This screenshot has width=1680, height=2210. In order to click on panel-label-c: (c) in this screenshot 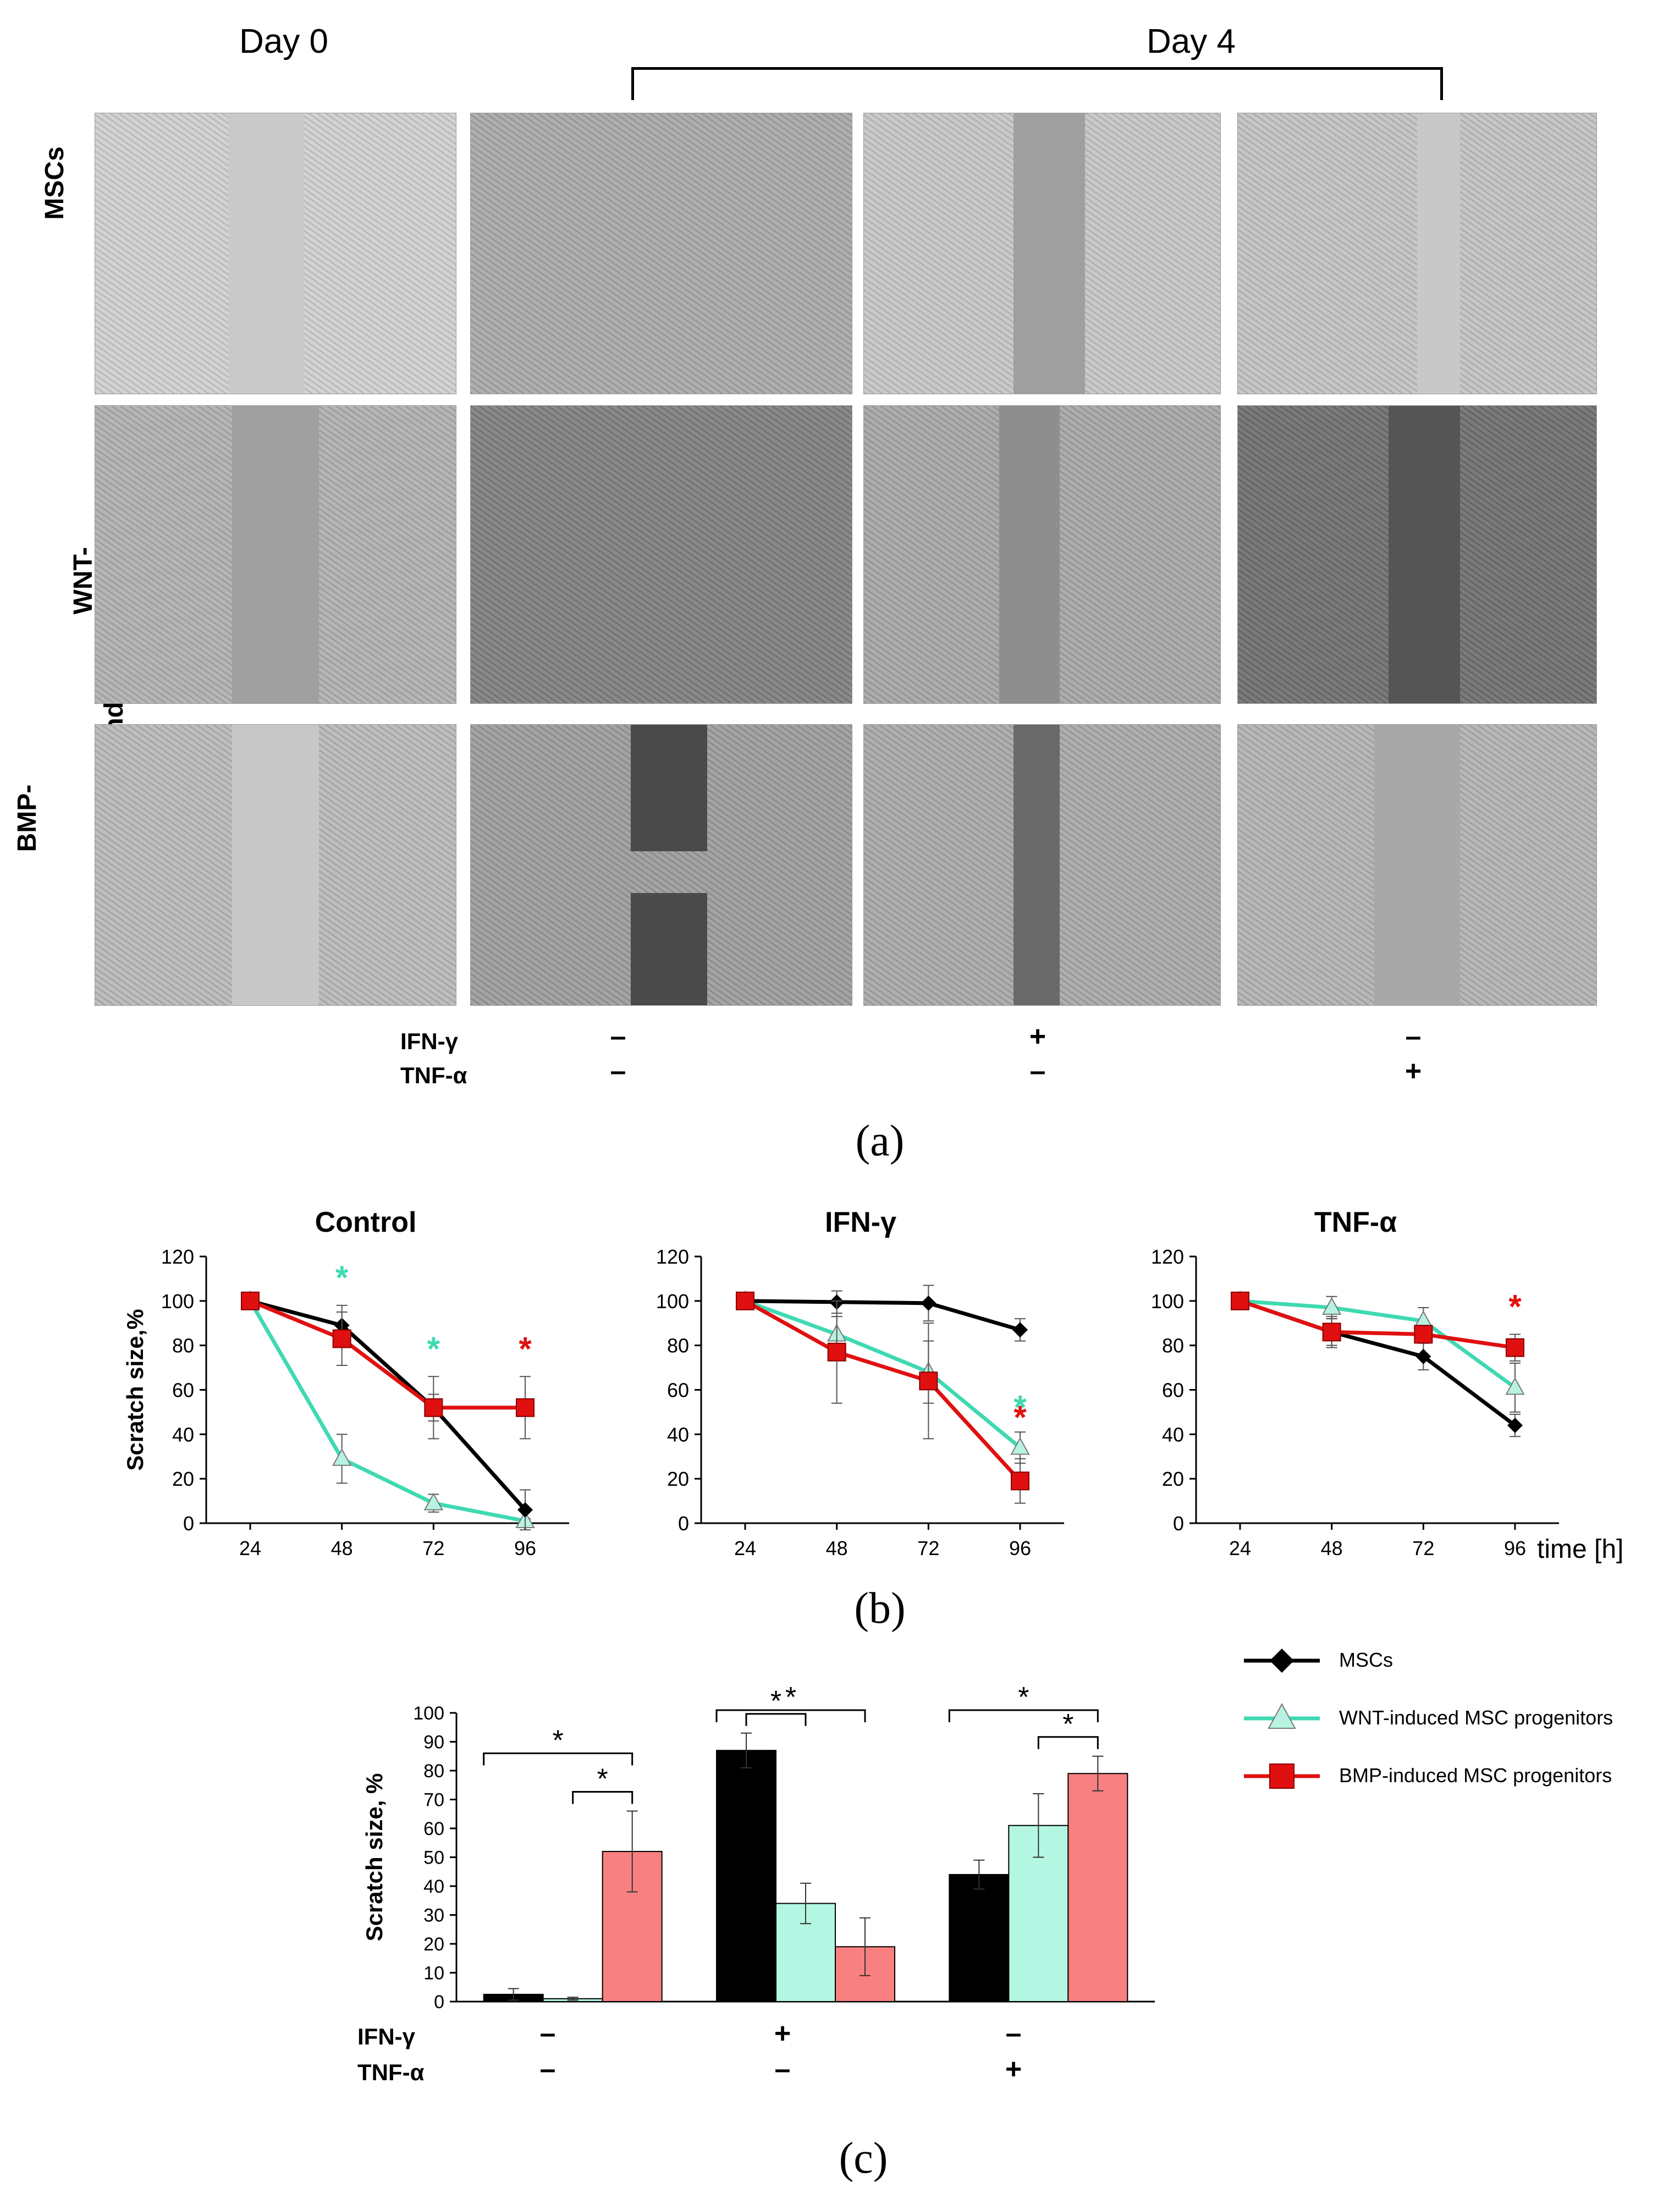, I will do `click(863, 2158)`.